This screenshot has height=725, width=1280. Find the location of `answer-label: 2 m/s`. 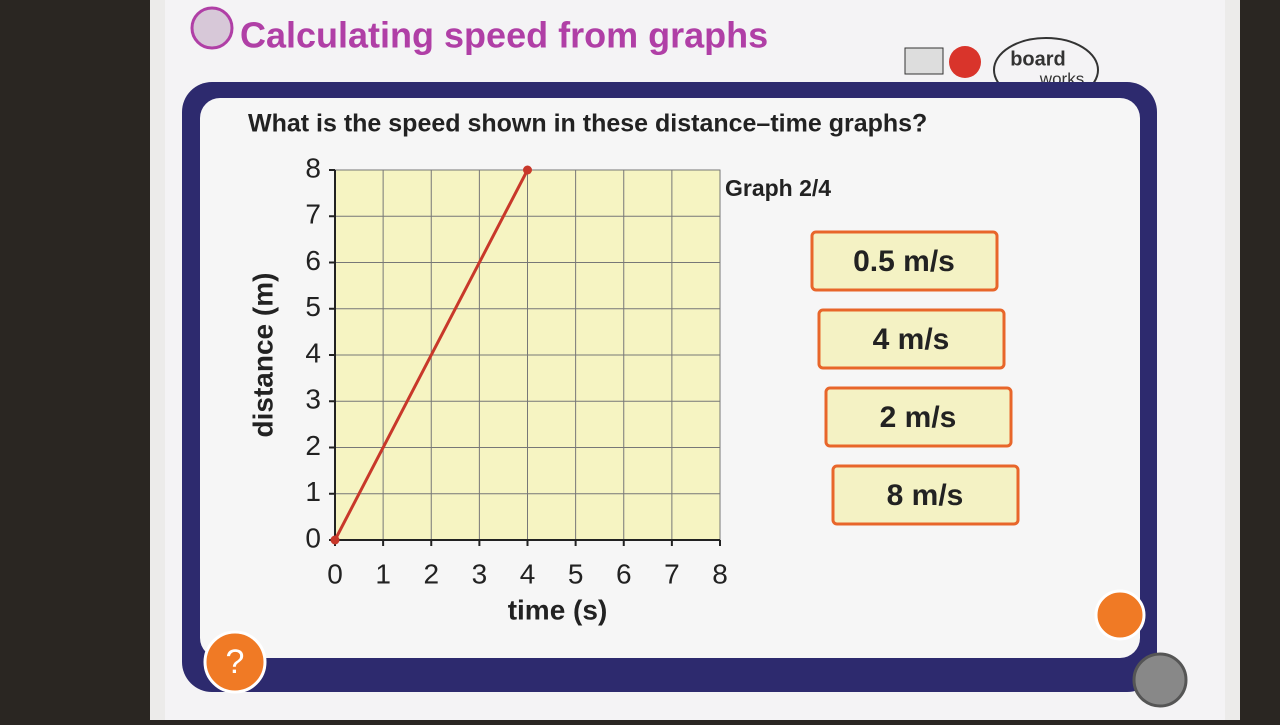

answer-label: 2 m/s is located at coordinates (918, 417).